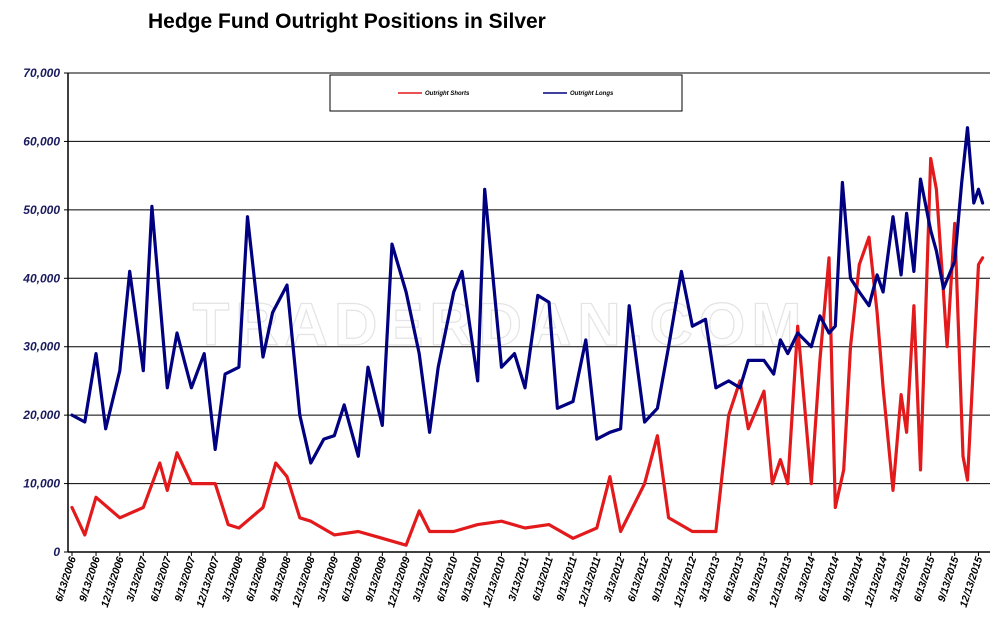  What do you see at coordinates (352, 579) in the screenshot?
I see `x-tick-label: 6/13/2009` at bounding box center [352, 579].